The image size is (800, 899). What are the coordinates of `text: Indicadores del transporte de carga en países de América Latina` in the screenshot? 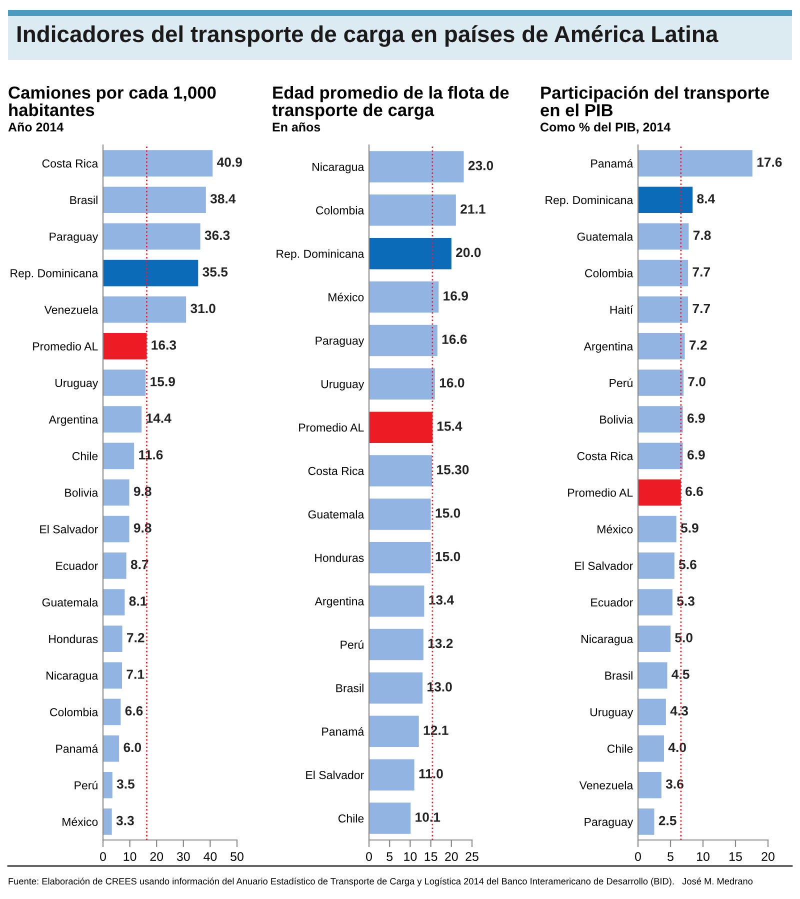 It's located at (368, 36).